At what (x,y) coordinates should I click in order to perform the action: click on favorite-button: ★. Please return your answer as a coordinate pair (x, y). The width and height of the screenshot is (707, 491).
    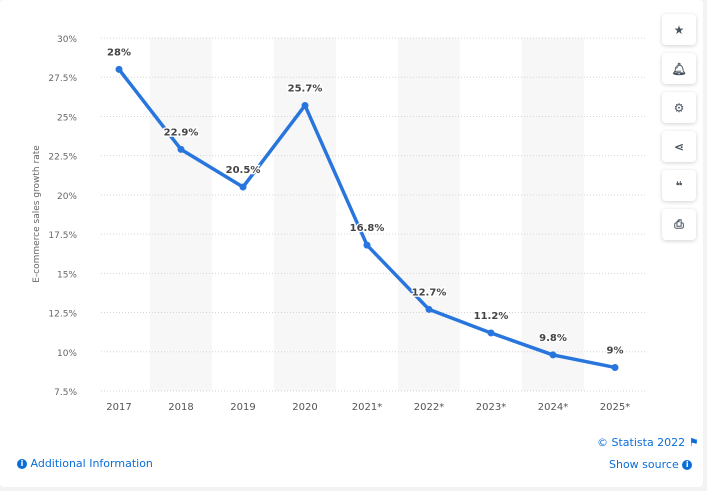
    Looking at the image, I should click on (679, 29).